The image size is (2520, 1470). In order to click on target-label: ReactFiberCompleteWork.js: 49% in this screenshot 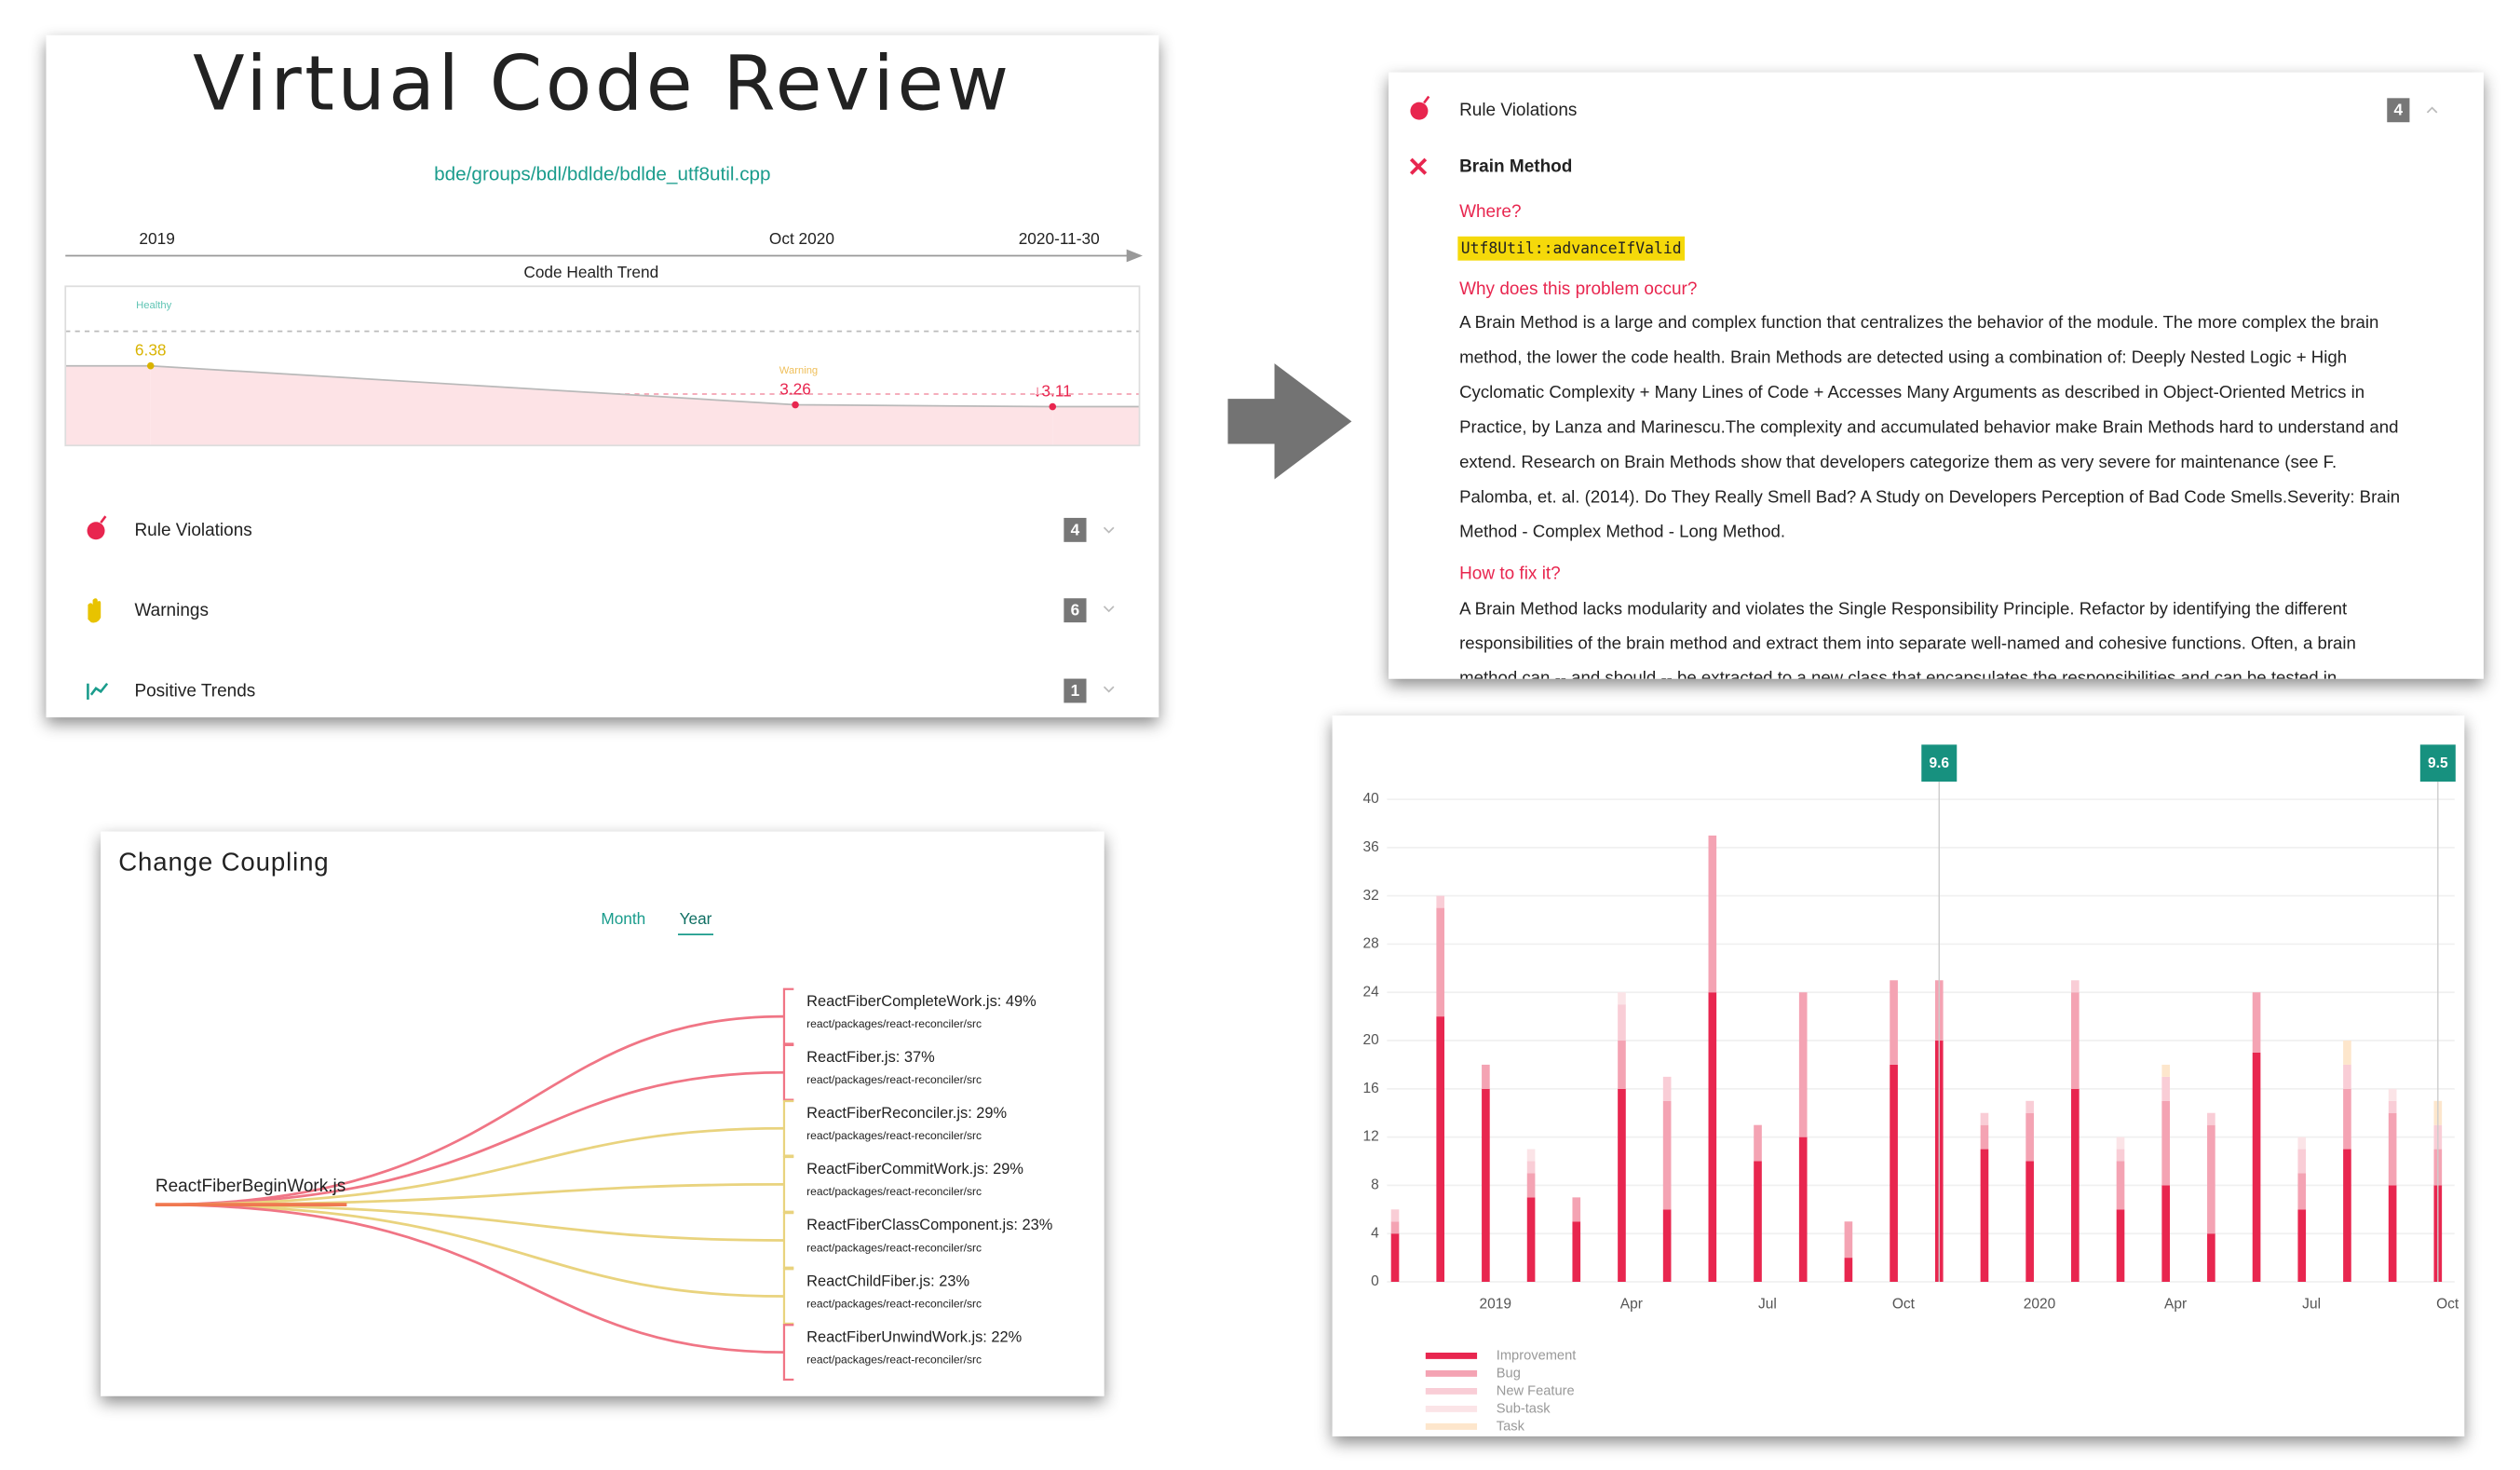, I will do `click(921, 1001)`.